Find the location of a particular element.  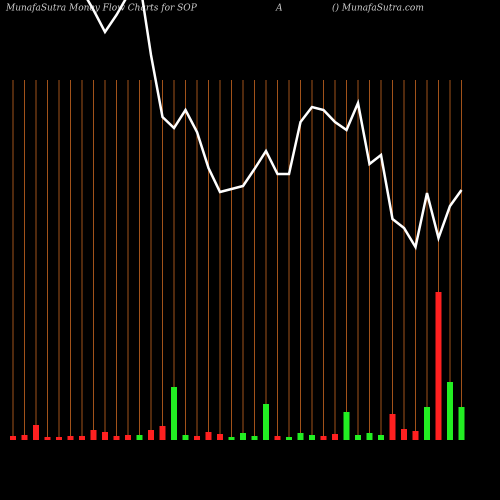

chart-subtitle: A is located at coordinates (279, 9).